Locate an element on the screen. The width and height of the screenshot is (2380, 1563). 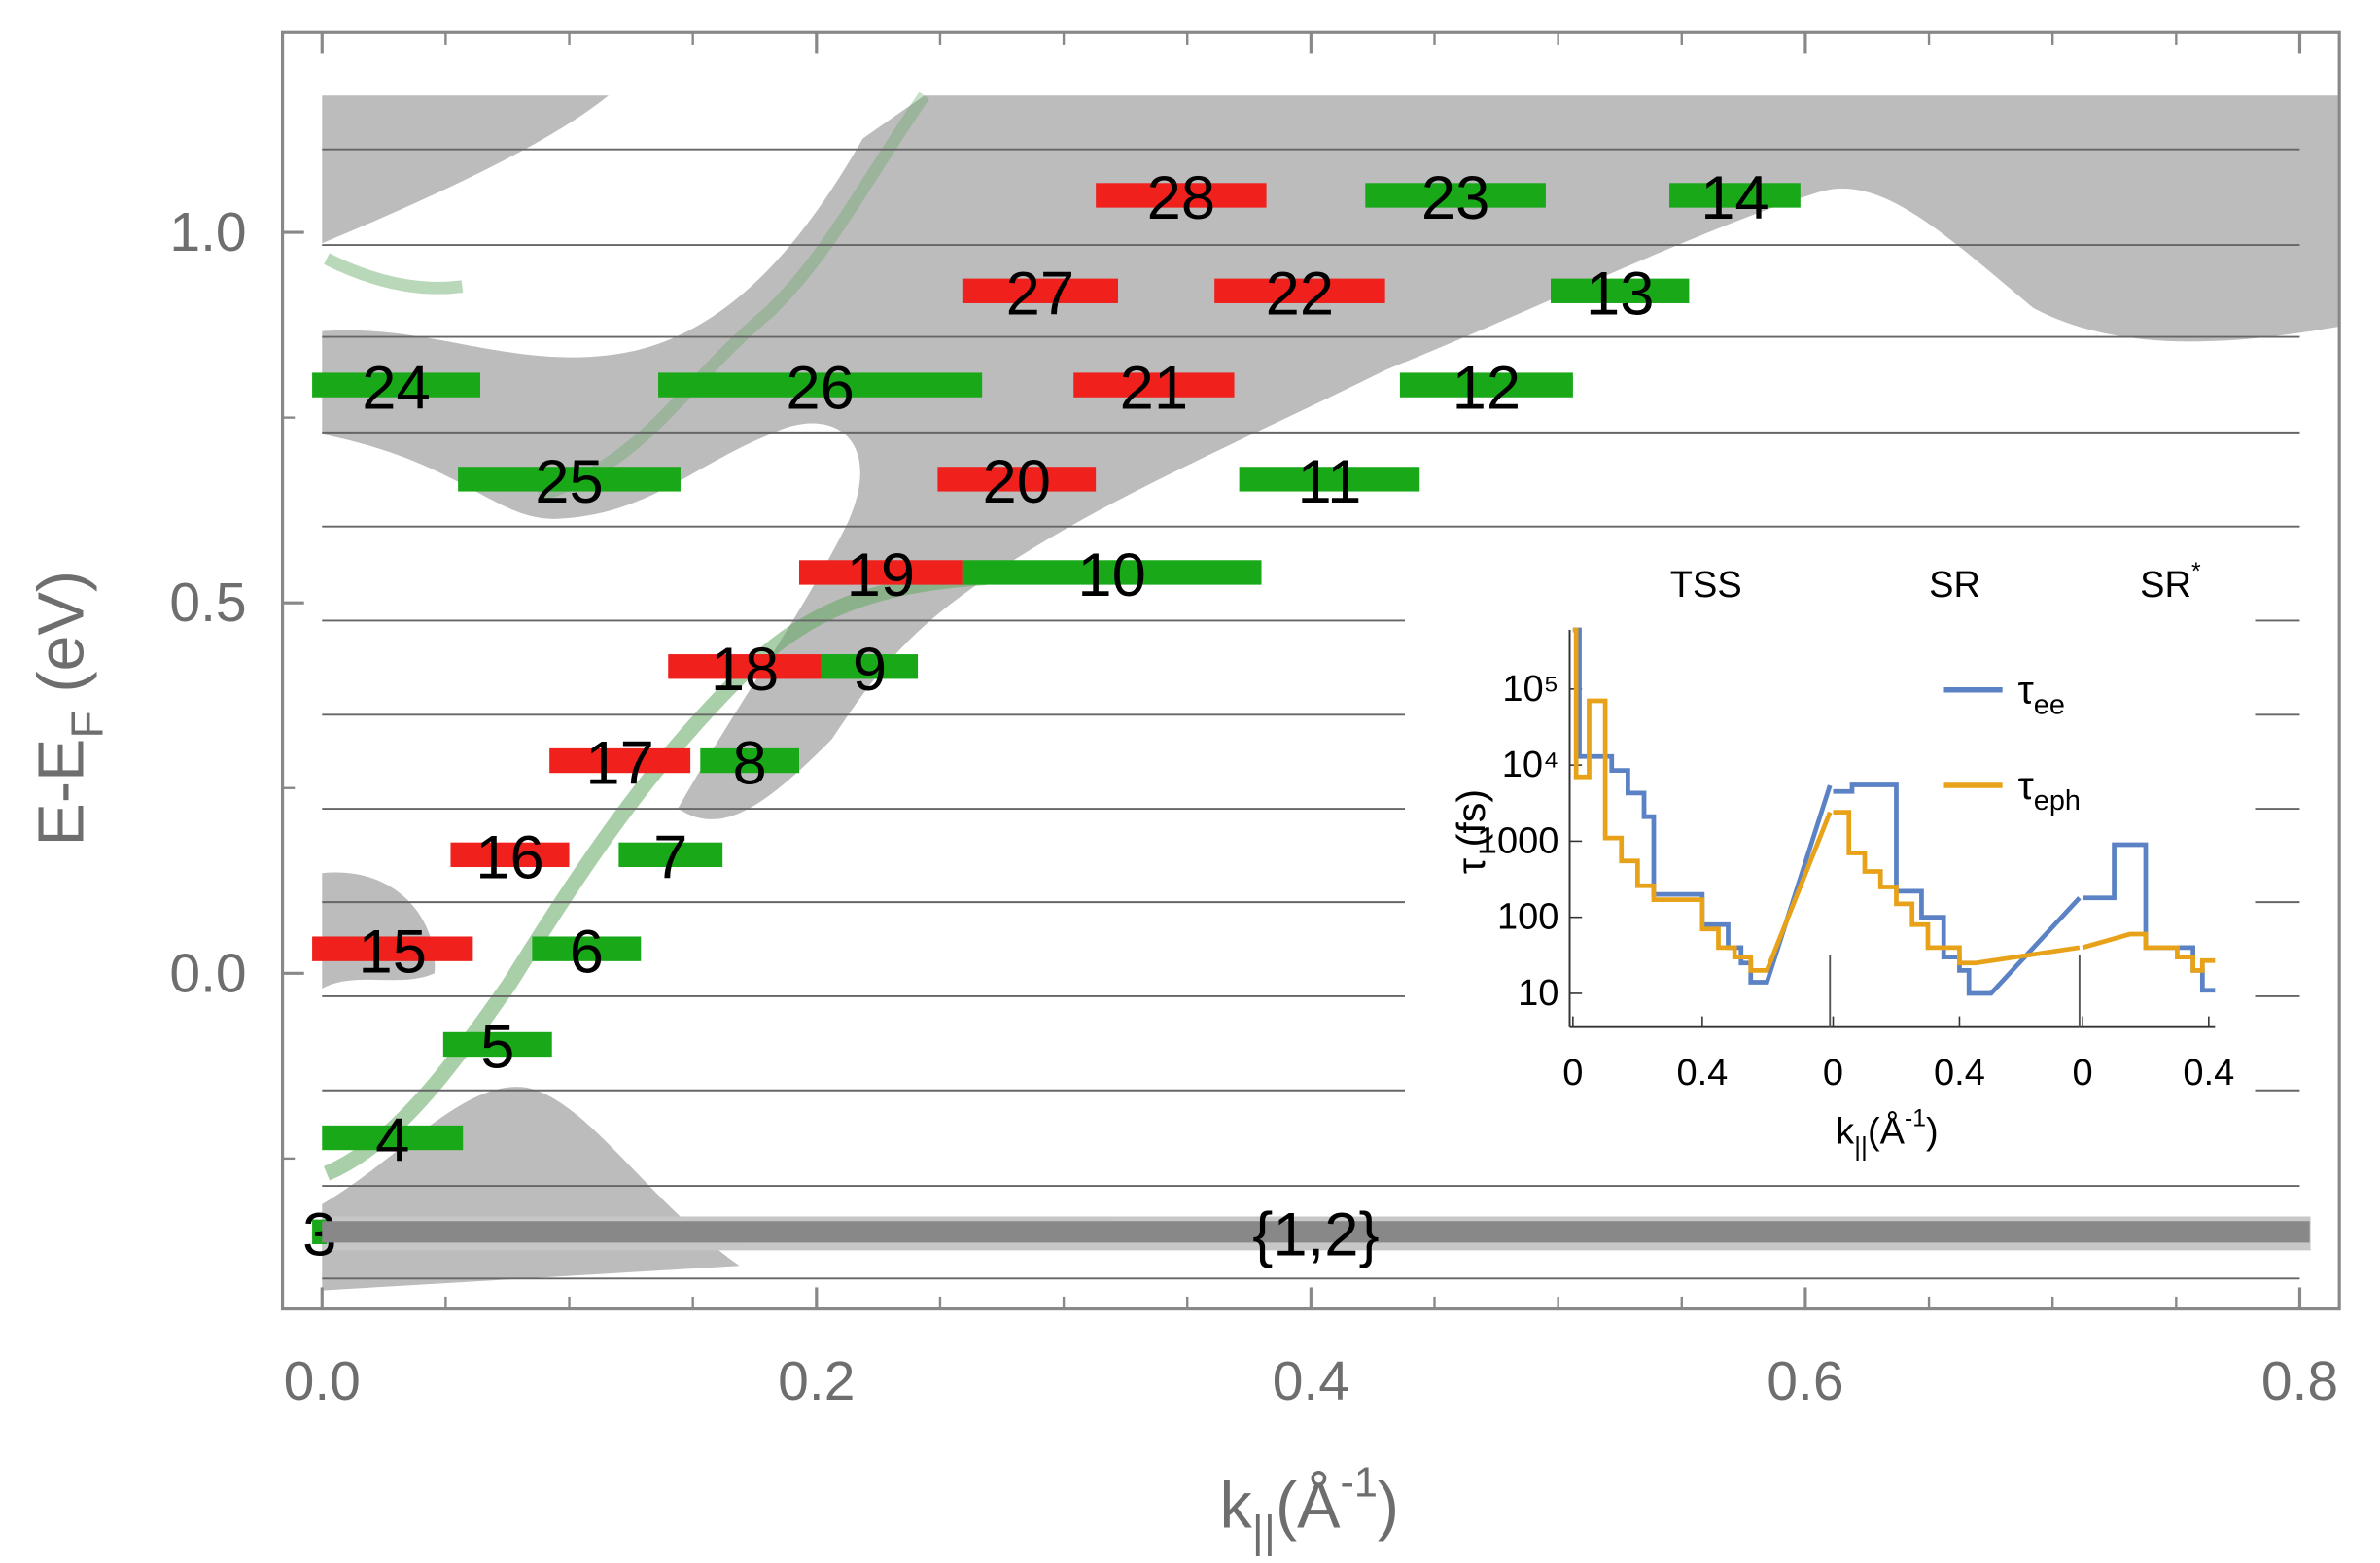
level-label: 14 is located at coordinates (1734, 198).